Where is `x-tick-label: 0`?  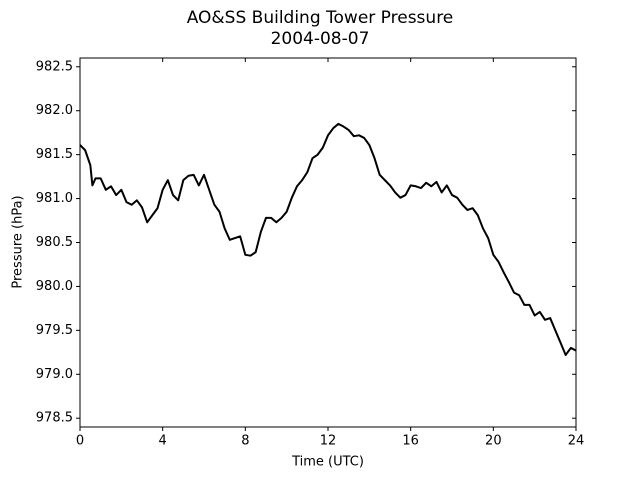
x-tick-label: 0 is located at coordinates (80, 441).